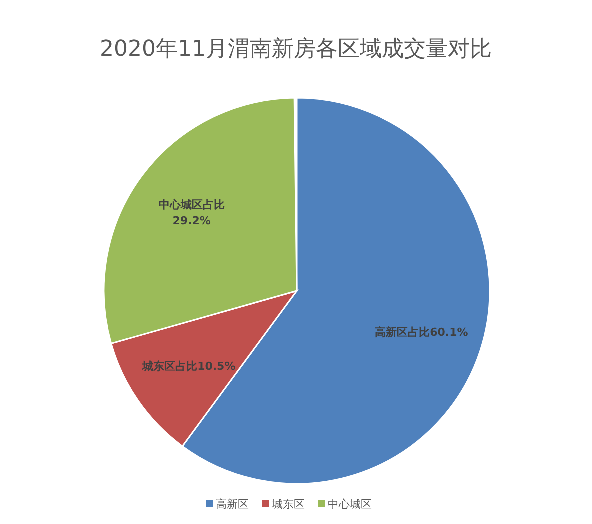 The width and height of the screenshot is (592, 524). What do you see at coordinates (191, 213) in the screenshot?
I see `data-label: 中心城区占比 29.2%` at bounding box center [191, 213].